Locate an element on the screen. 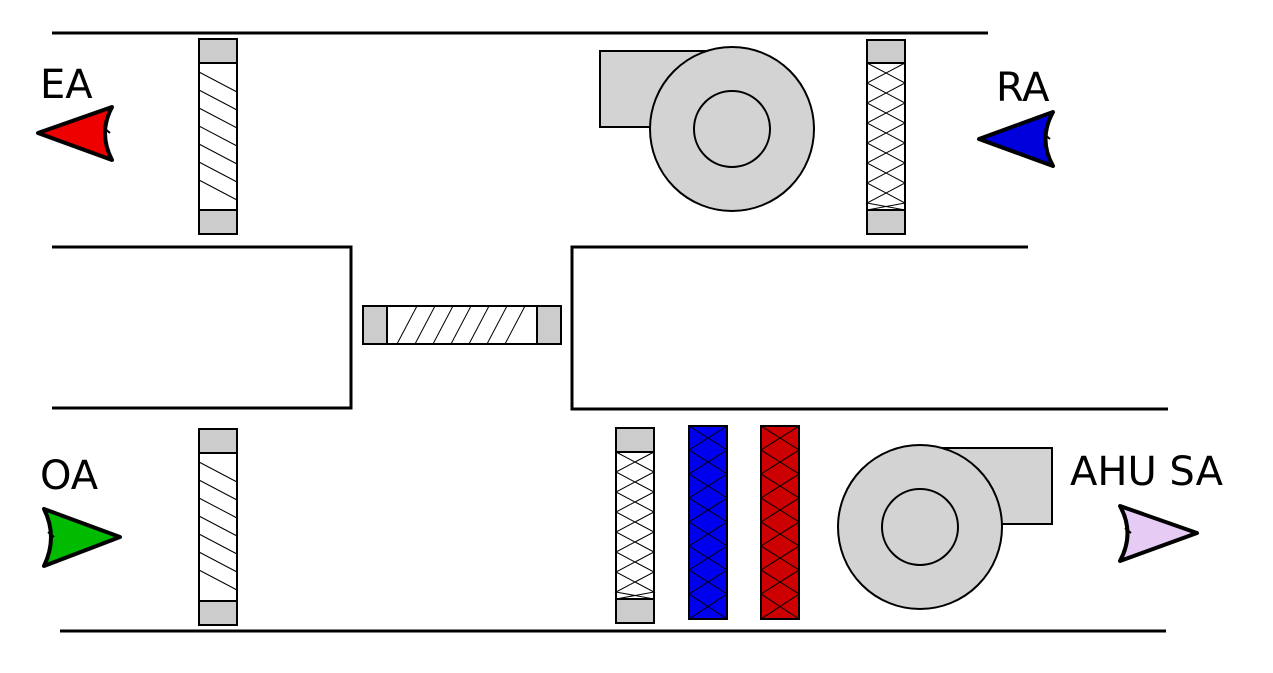 This screenshot has width=1273, height=673. heating-coil-zigzag is located at coordinates (780, 522).